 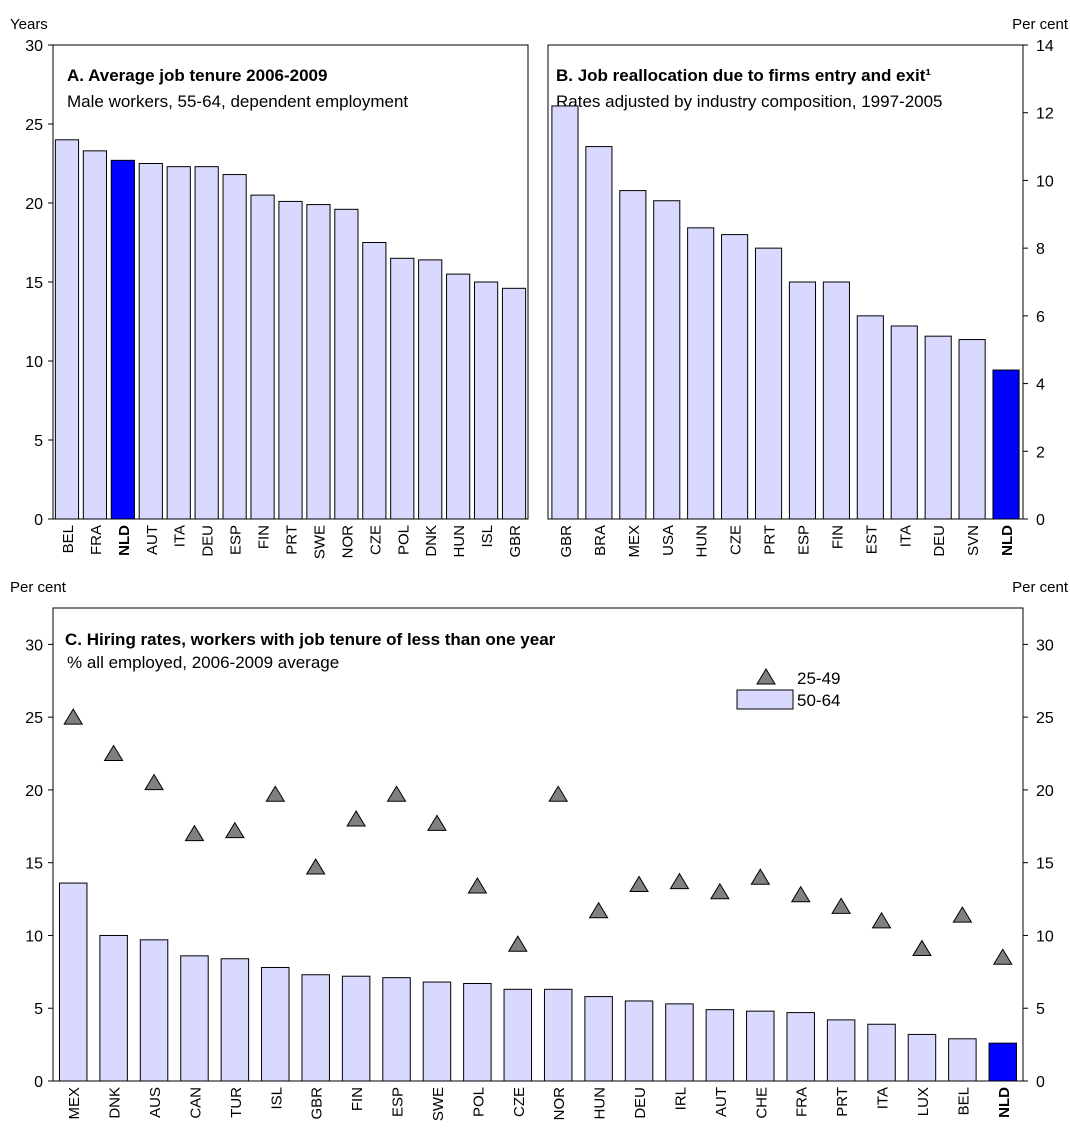 What do you see at coordinates (788, 689) in the screenshot?
I see `panel-c-legend: 25-49 50-64` at bounding box center [788, 689].